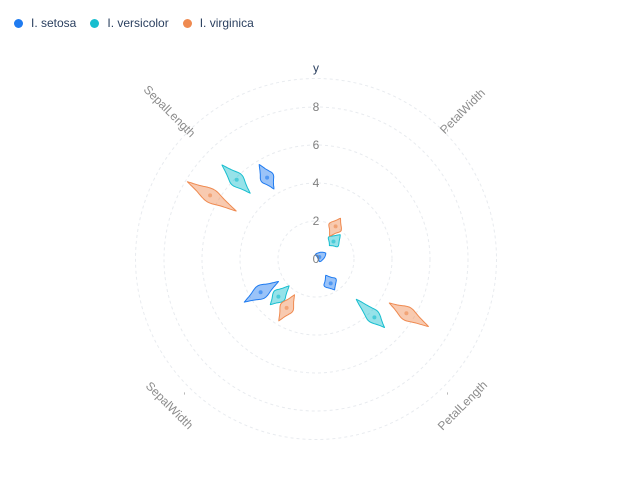 The image size is (640, 480). I want to click on legend-item-setosa: I. setosa, so click(45, 23).